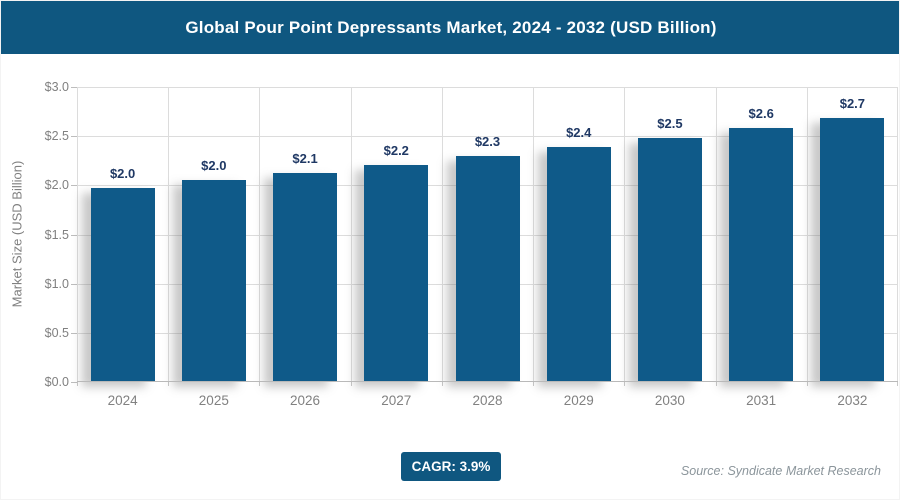 This screenshot has width=900, height=500. Describe the element at coordinates (669, 260) in the screenshot. I see `bar-2030` at that location.